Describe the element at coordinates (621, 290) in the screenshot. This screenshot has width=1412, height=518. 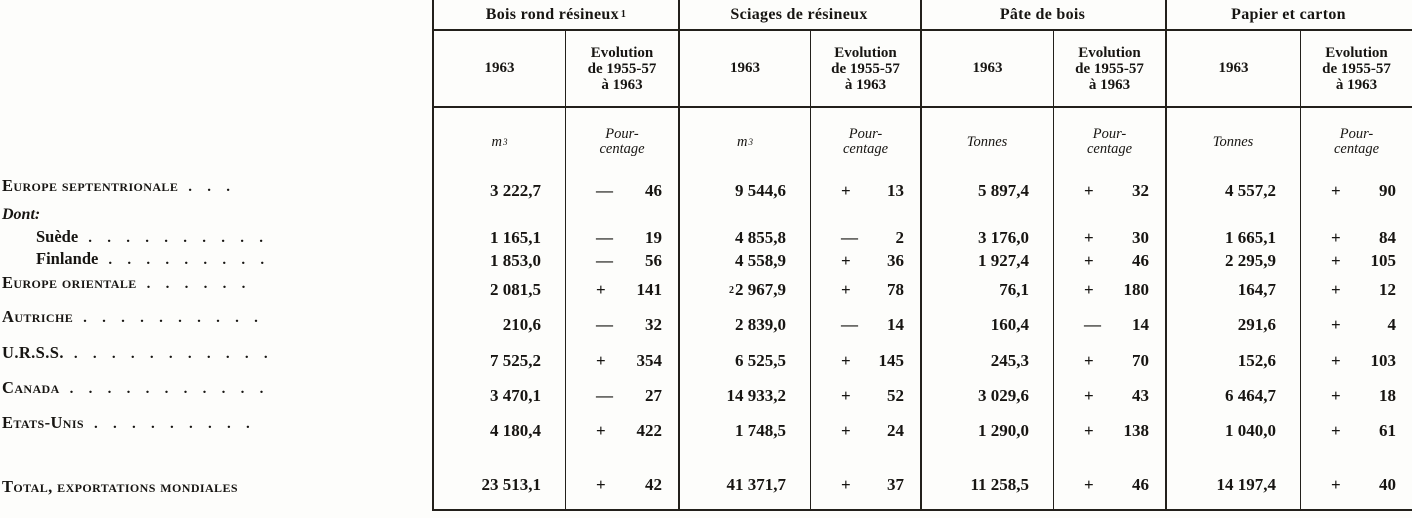
I see `cell-evolution: +141` at that location.